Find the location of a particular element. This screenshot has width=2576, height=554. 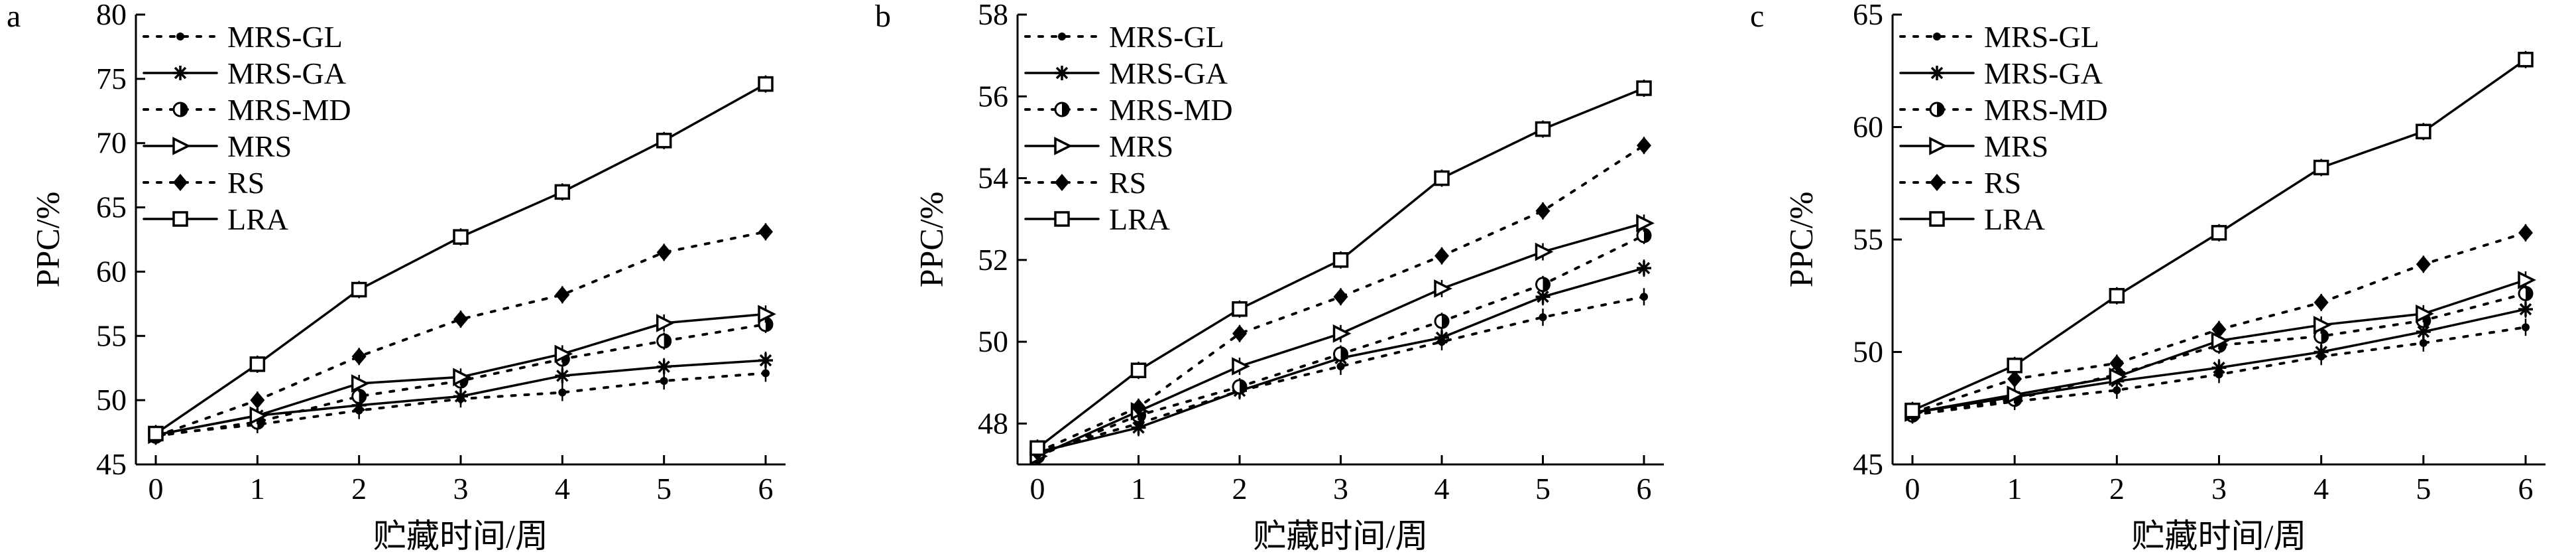

y-tick-label: 58 is located at coordinates (993, 15).